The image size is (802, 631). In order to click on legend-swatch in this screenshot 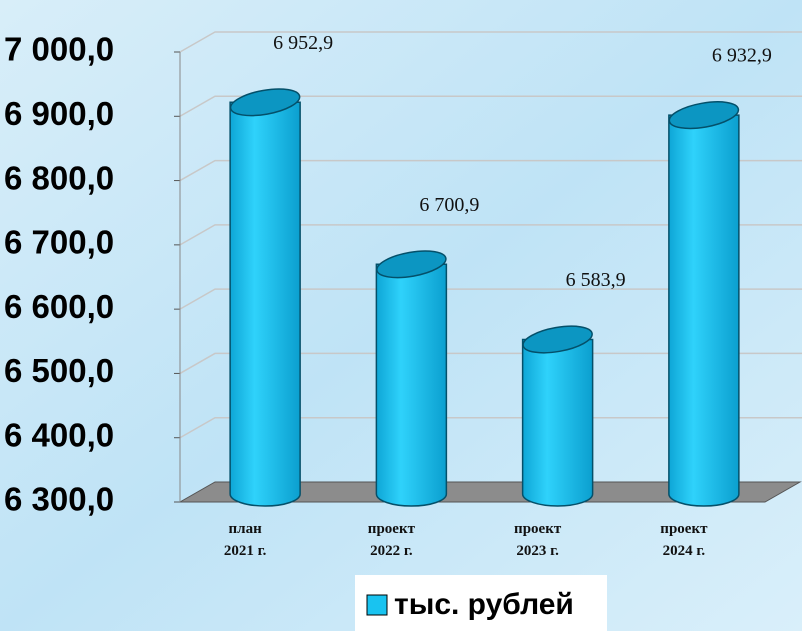, I will do `click(377, 605)`.